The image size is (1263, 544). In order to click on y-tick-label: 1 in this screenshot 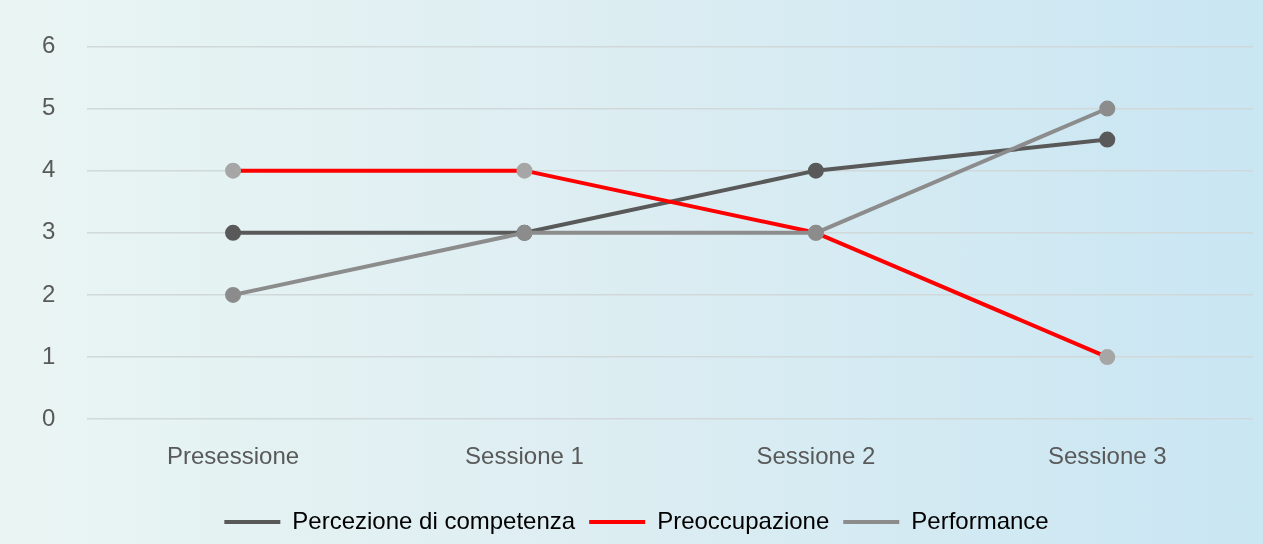, I will do `click(48, 355)`.